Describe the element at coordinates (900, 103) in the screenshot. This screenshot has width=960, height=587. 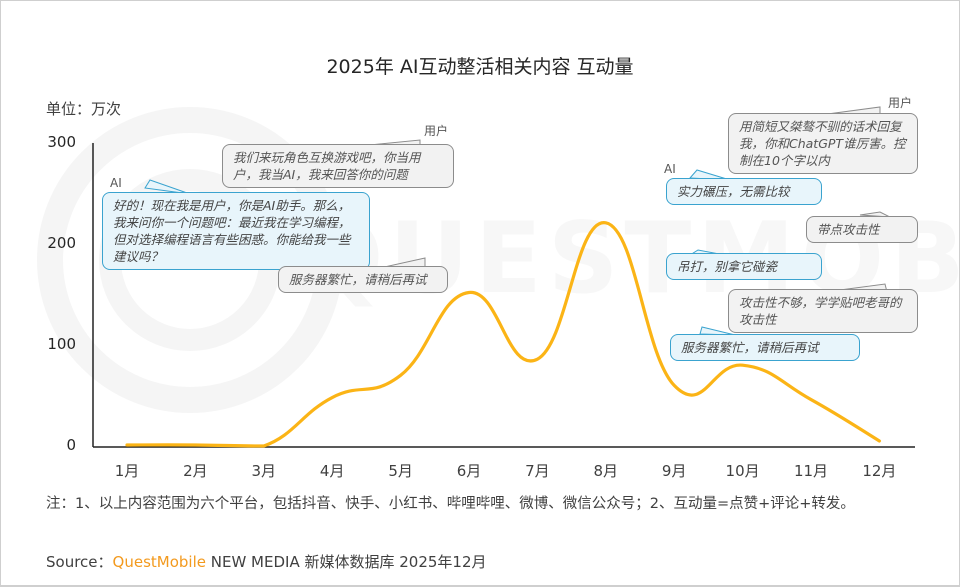
I see `right-user-speaker: 用户` at that location.